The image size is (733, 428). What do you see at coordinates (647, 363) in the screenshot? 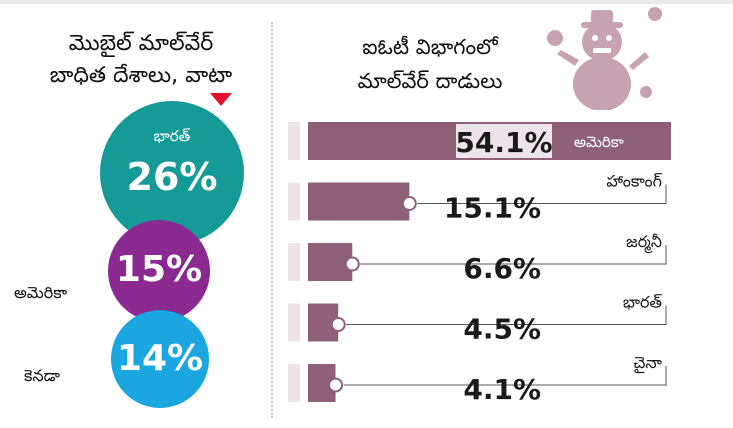
I see `bar-category-label-4: చైనా` at bounding box center [647, 363].